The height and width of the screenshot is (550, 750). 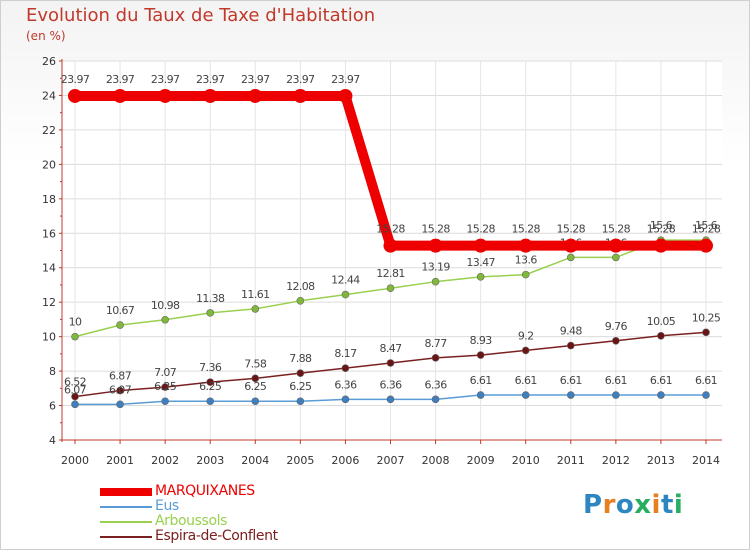 I want to click on data-label-espira-de-conflent: 7.58, so click(x=255, y=363).